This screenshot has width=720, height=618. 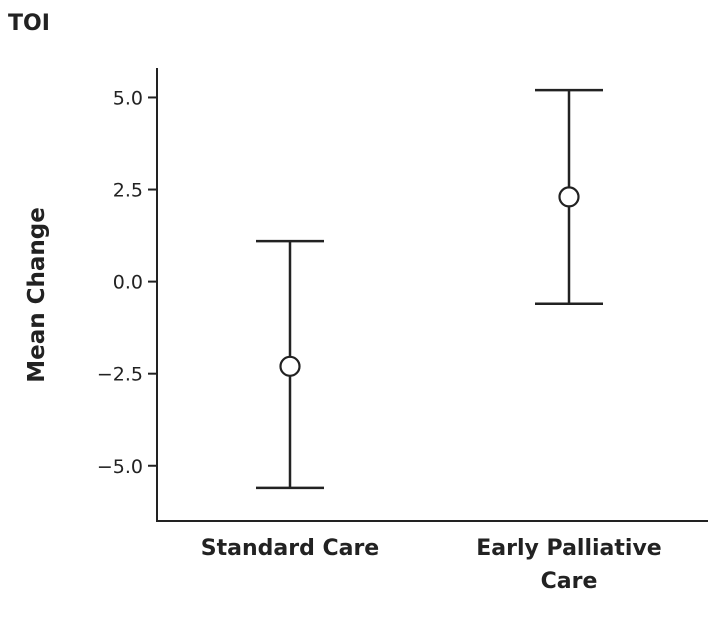 What do you see at coordinates (120, 467) in the screenshot?
I see `y-tick-label: −5.0` at bounding box center [120, 467].